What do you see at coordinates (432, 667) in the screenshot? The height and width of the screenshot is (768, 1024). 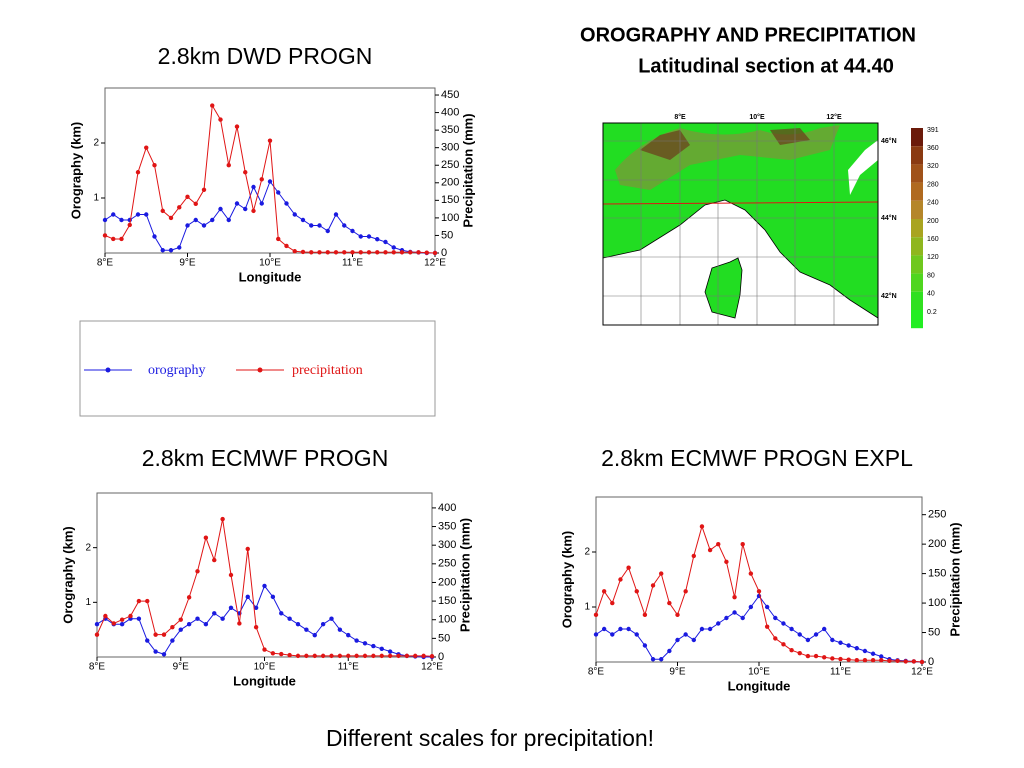 I see `x-tick-label: 12°E` at bounding box center [432, 667].